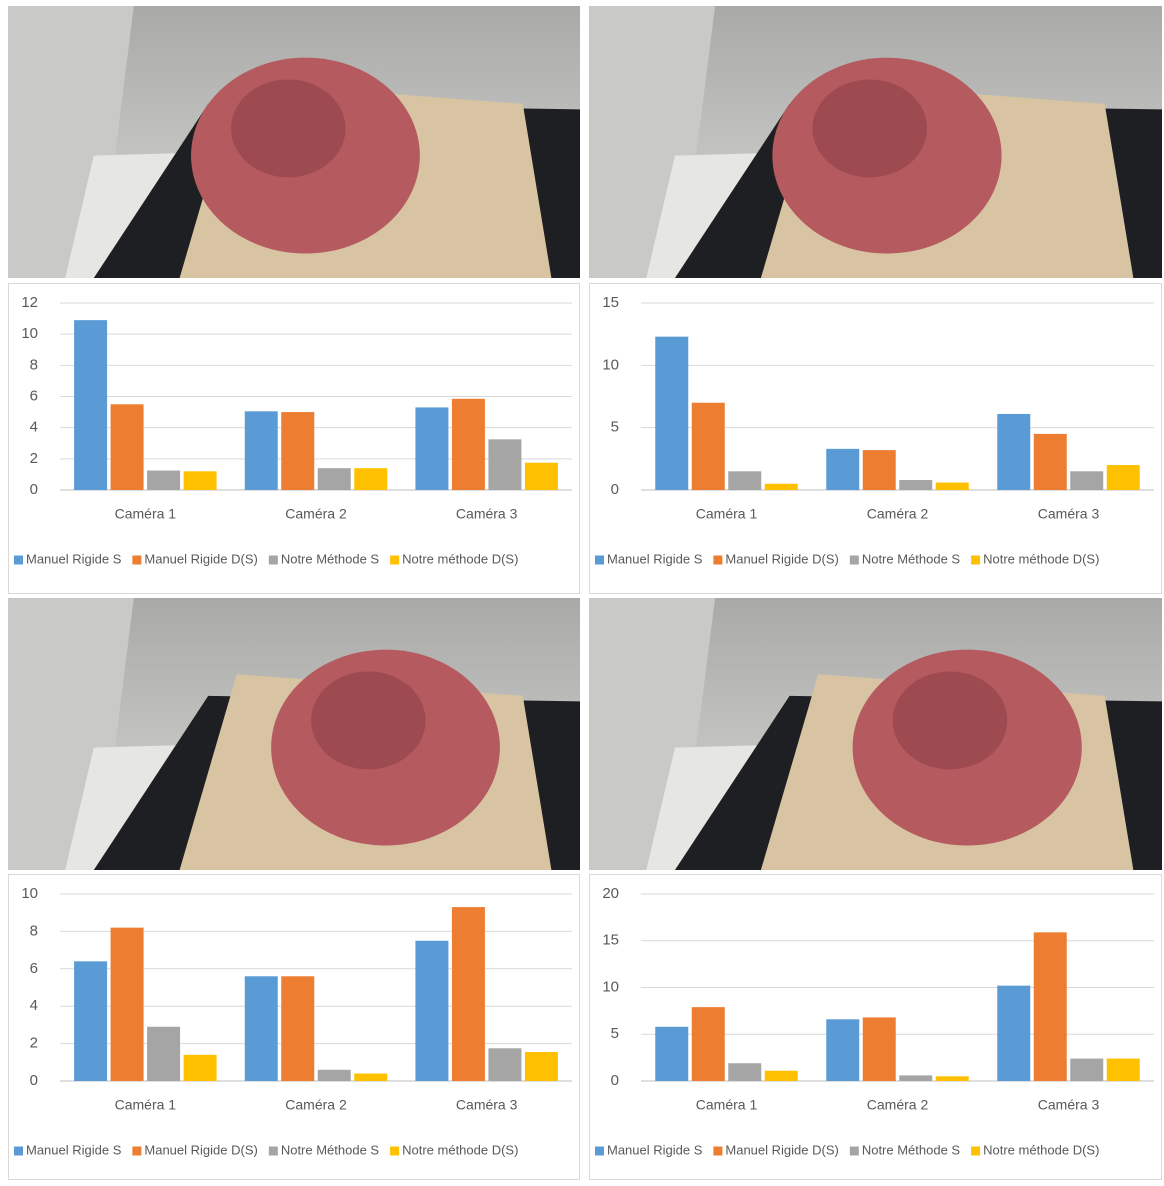 This screenshot has width=1164, height=1186. Describe the element at coordinates (34, 427) in the screenshot. I see `y-tick-label: 4` at that location.